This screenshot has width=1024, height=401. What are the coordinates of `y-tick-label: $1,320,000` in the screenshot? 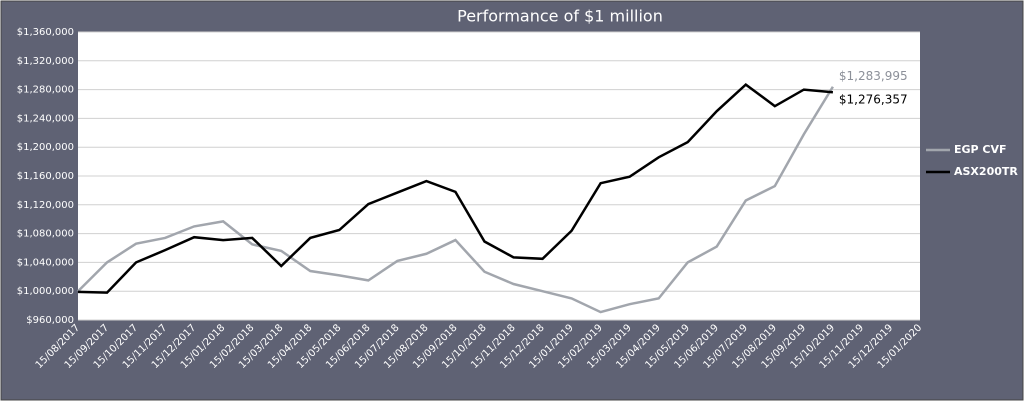 It's located at (45, 61).